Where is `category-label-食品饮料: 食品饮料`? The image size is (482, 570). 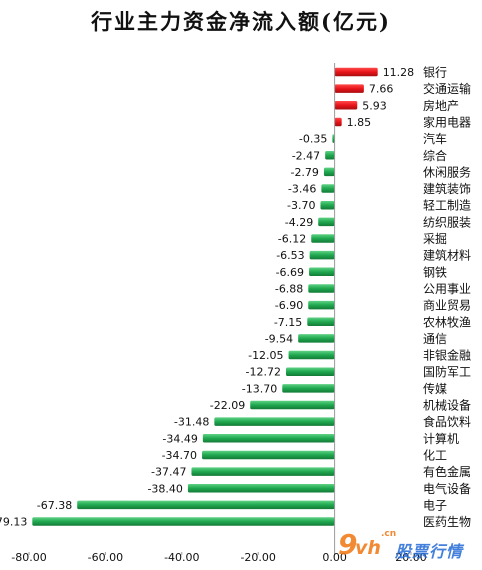 category-label-食品饮料: 食品饮料 is located at coordinates (447, 421).